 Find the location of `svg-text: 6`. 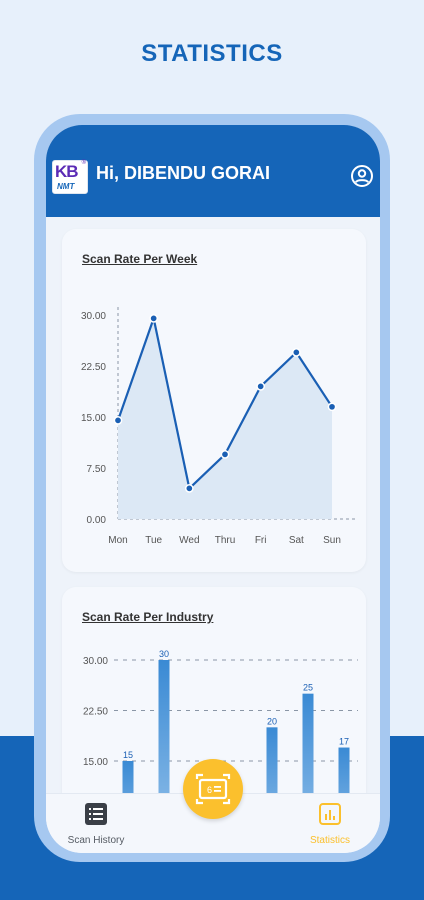

svg-text: 6 is located at coordinates (209, 790).